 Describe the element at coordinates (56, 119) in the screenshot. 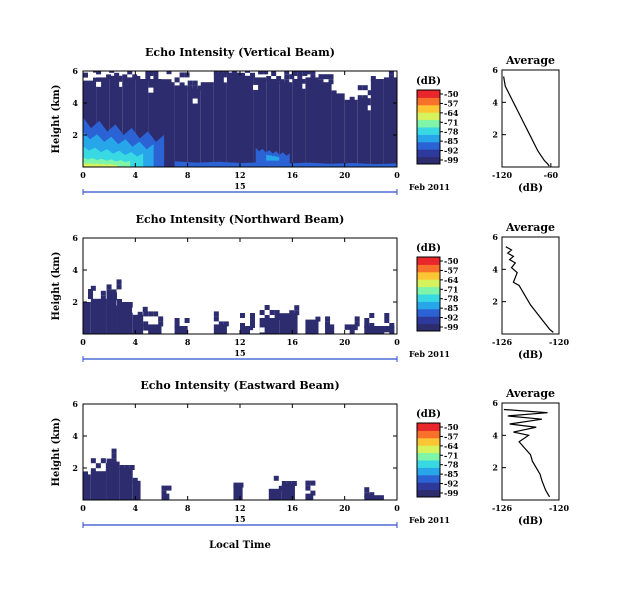

I see `y-axis-label: Height (km)` at that location.